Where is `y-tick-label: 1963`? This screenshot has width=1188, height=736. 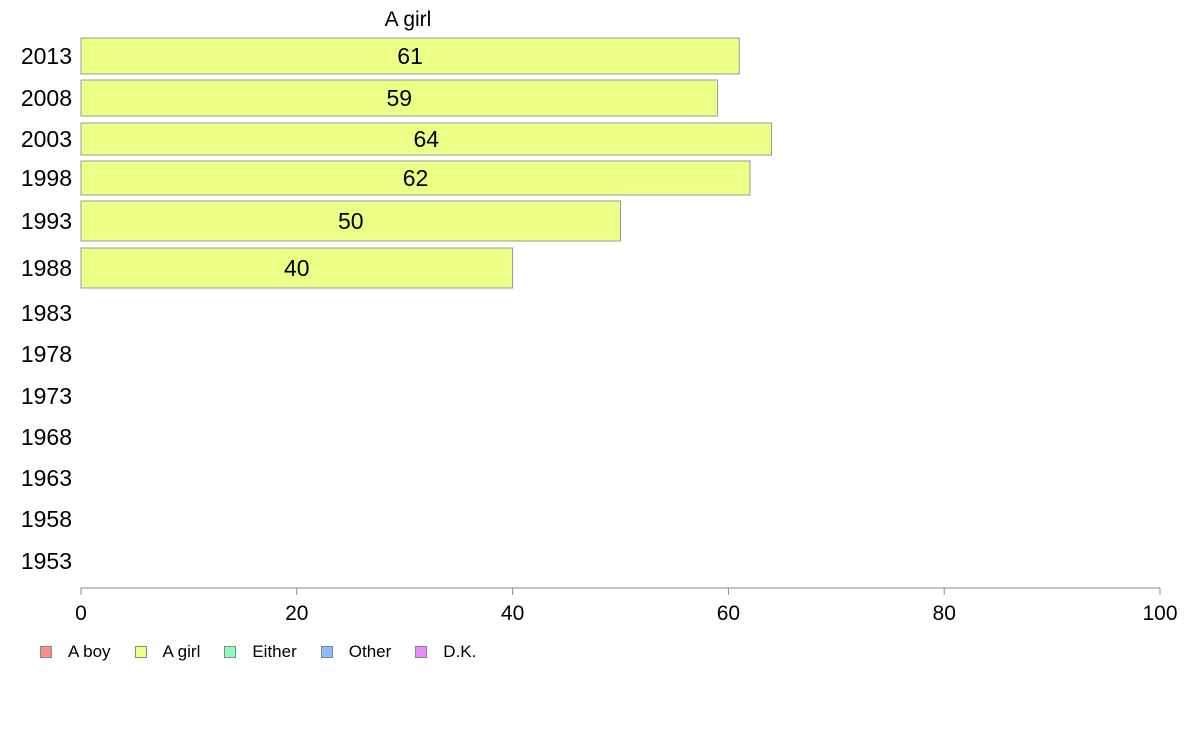 y-tick-label: 1963 is located at coordinates (46, 478).